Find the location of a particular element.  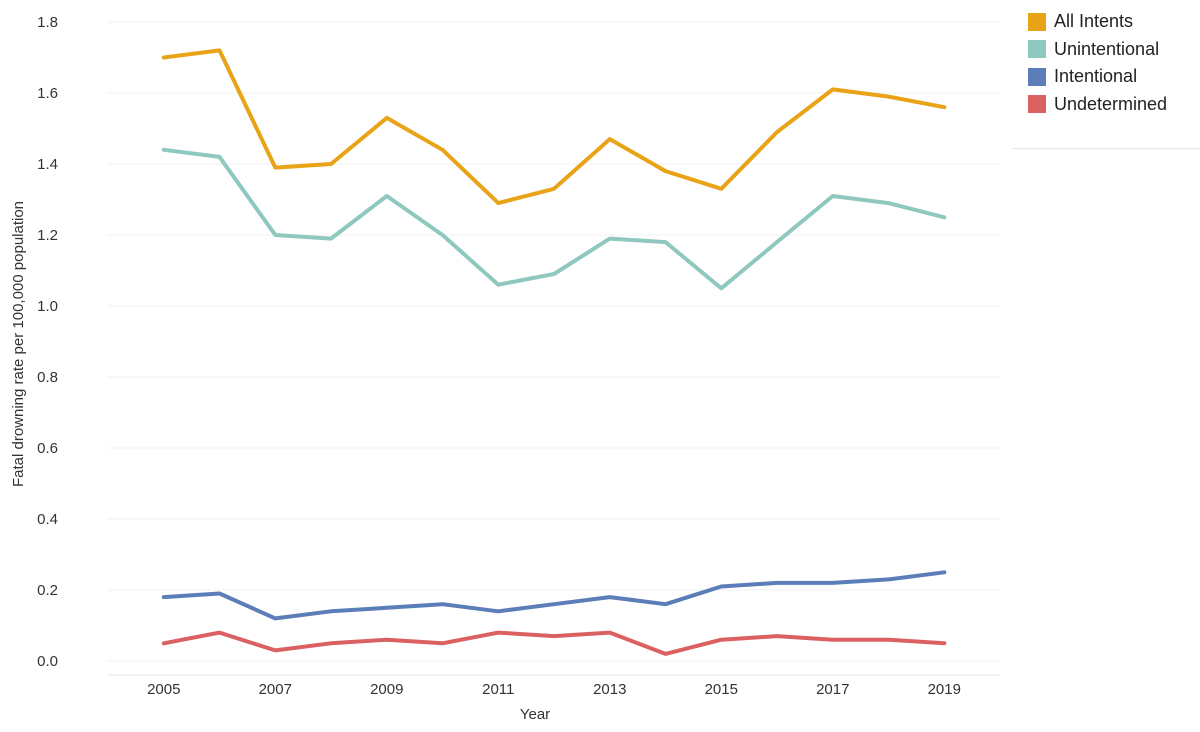

x-tick-label: 2009 is located at coordinates (386, 689).